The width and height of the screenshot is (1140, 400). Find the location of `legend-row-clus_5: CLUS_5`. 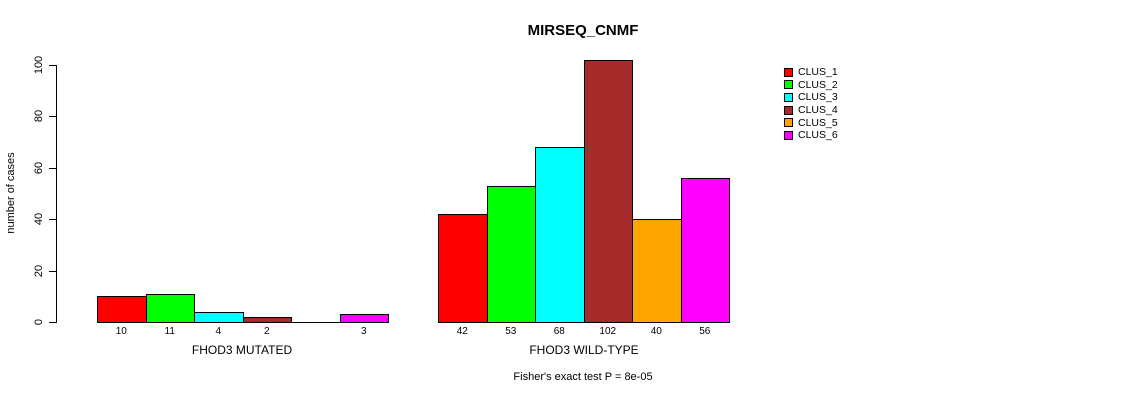

legend-row-clus_5: CLUS_5 is located at coordinates (811, 122).